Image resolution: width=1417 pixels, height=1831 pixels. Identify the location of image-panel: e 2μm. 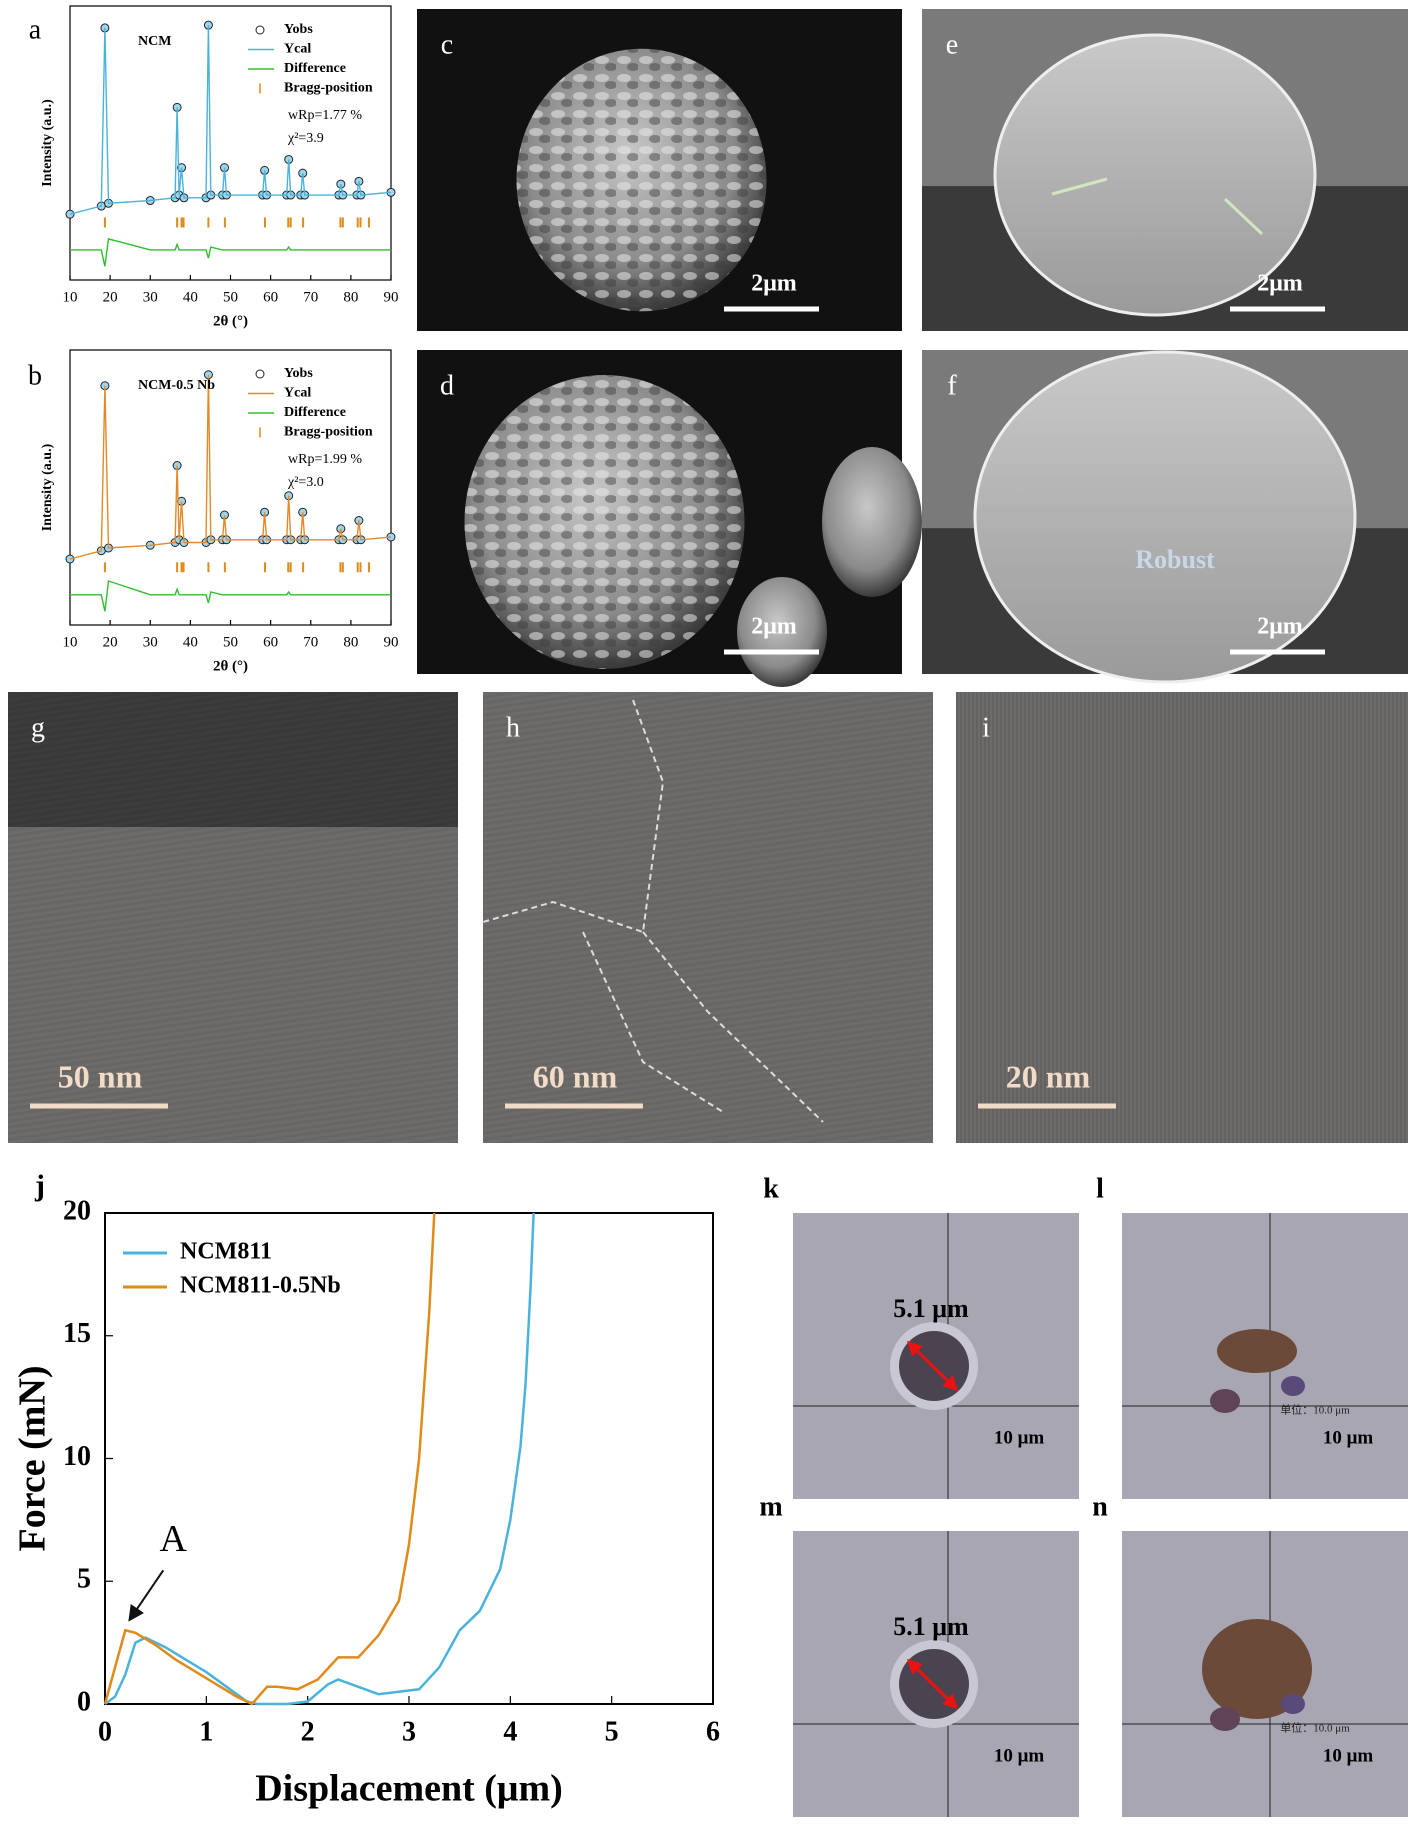
(1165, 170).